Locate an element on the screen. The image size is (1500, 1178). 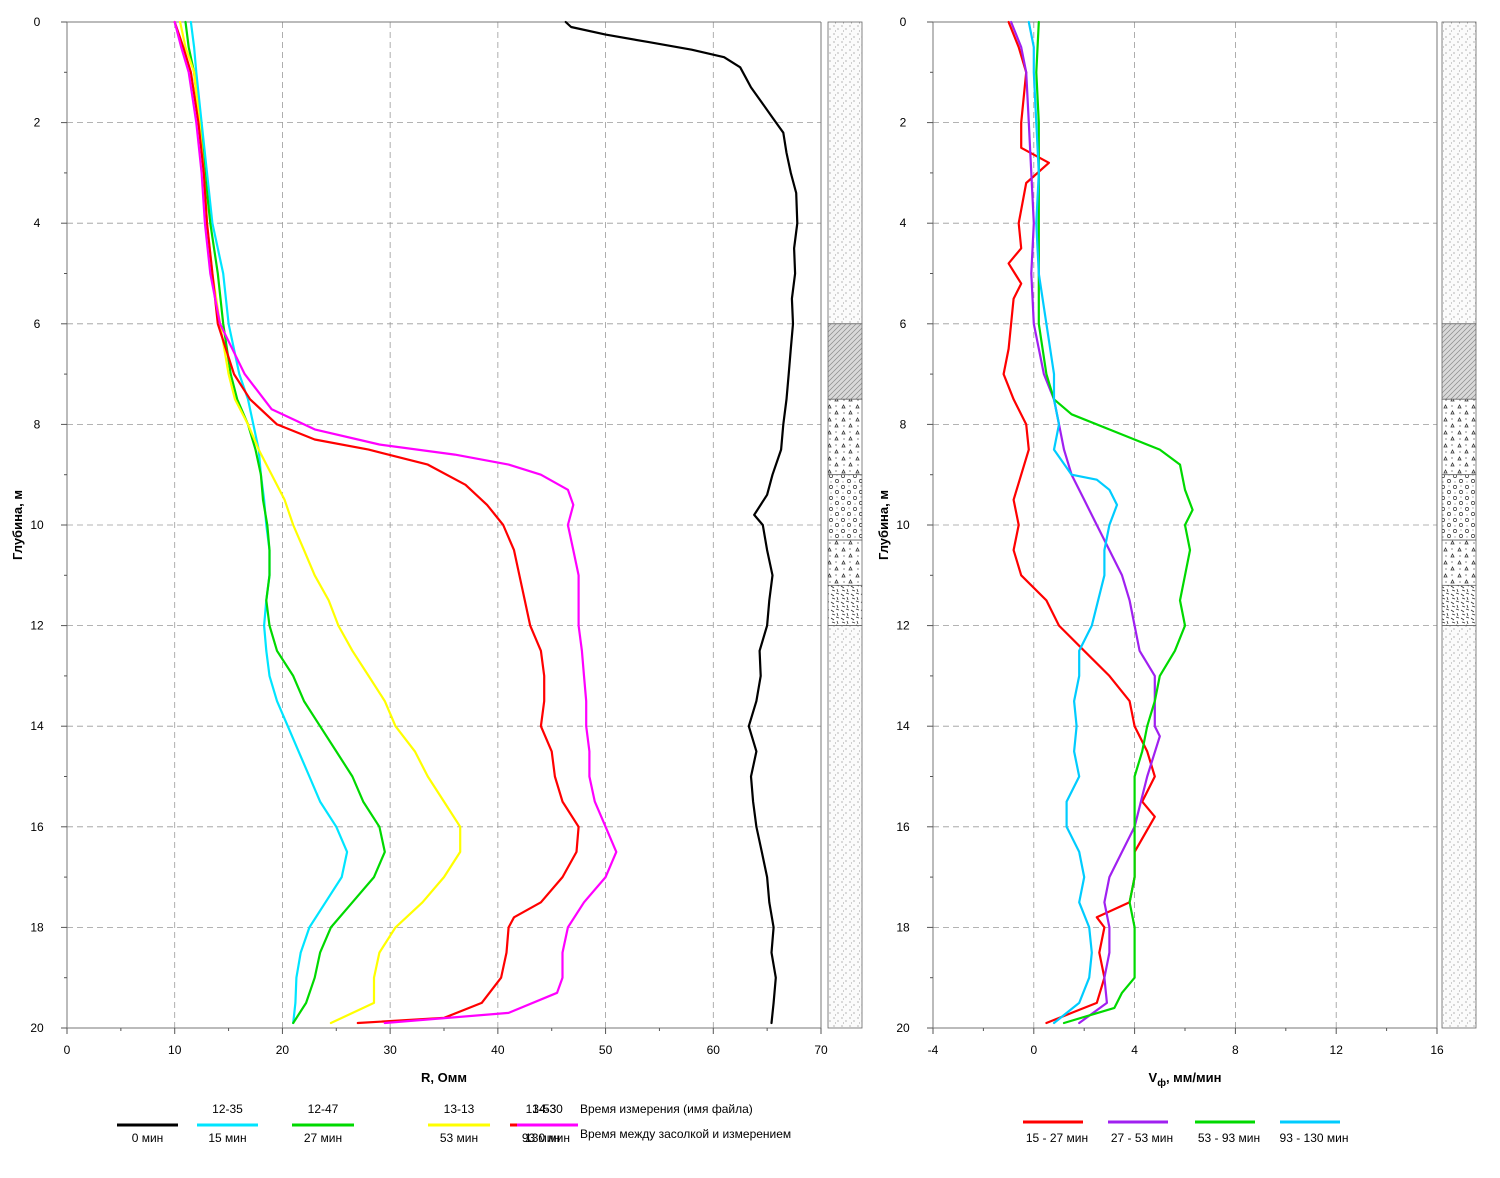
legend-entry-label: 93 - 130 мин is located at coordinates (1314, 1138).